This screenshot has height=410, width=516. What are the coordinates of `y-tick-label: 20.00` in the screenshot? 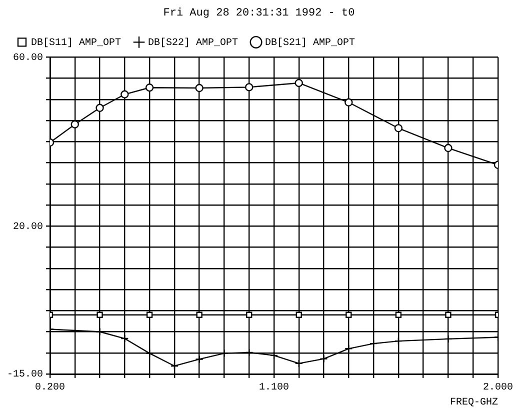 It's located at (28, 227).